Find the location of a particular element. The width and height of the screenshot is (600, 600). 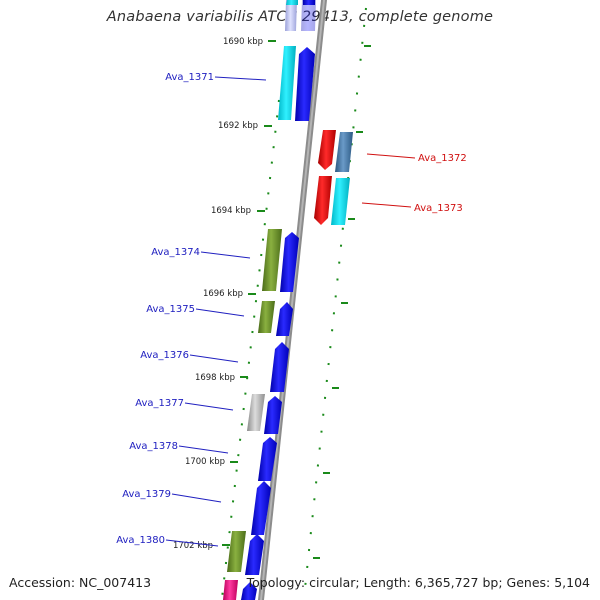

gene-label-ava-1377: Ava_1377 is located at coordinates (159, 403).